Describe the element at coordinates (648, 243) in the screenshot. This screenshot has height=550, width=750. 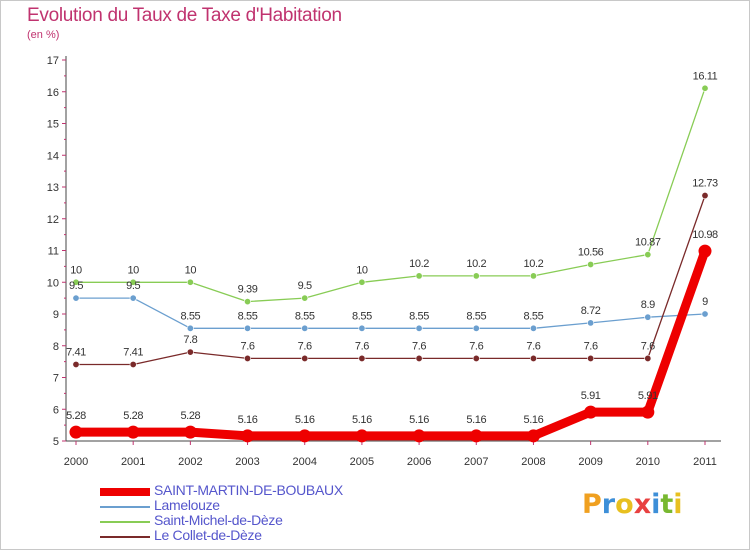
I see `data-label: 10.87` at that location.